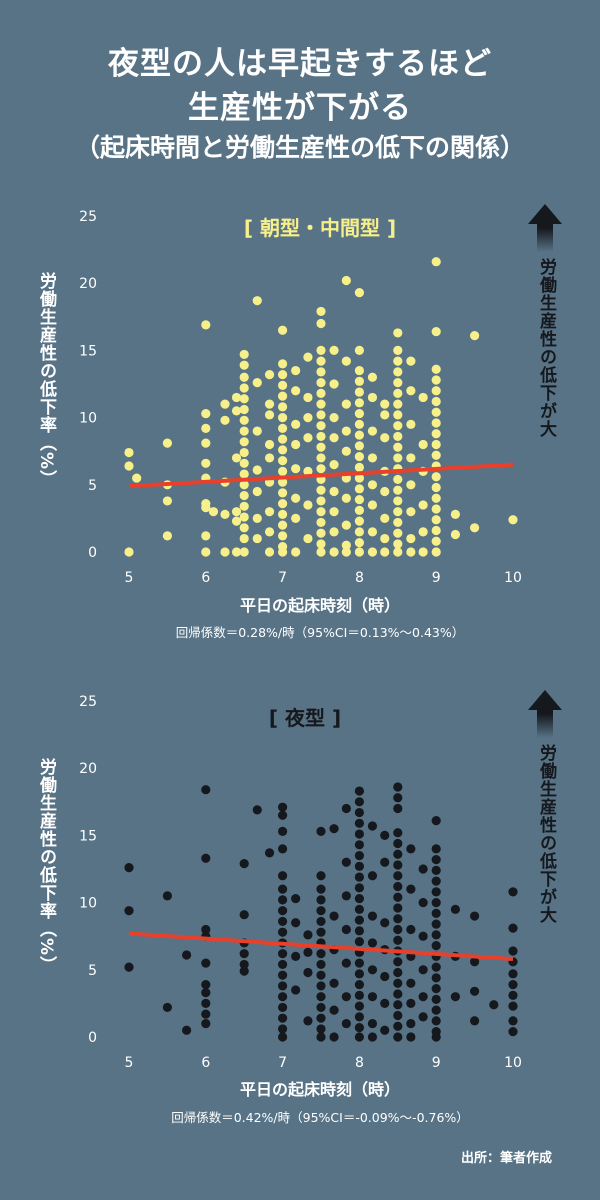 The height and width of the screenshot is (1200, 600). What do you see at coordinates (92, 486) in the screenshot?
I see `y-tick-label: 5` at bounding box center [92, 486].